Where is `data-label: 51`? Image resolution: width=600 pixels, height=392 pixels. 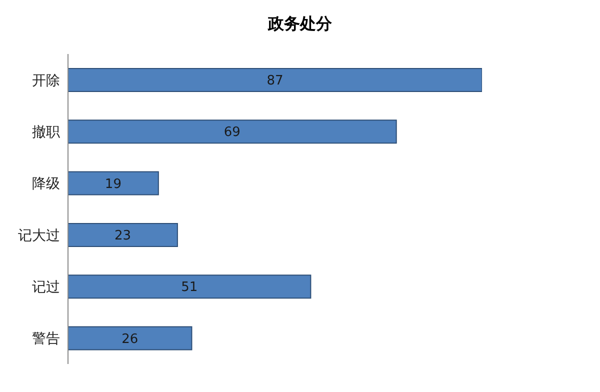
data-label: 51 is located at coordinates (189, 288).